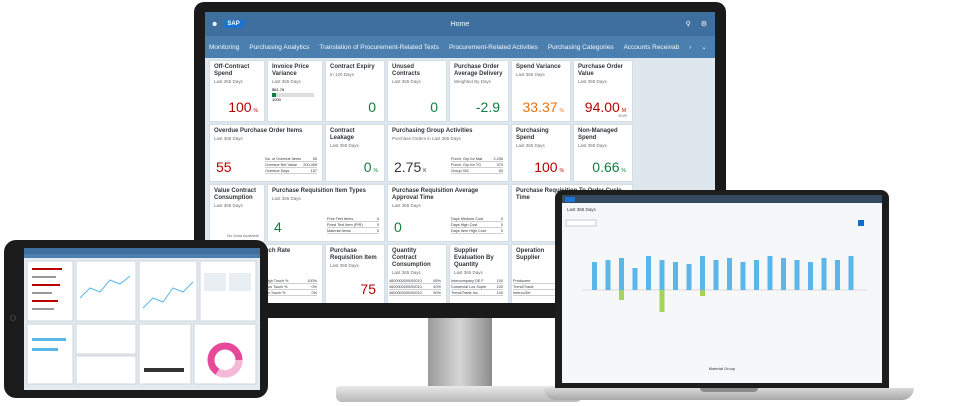 This screenshot has width=970, height=406. I want to click on laptop-notch, so click(729, 390).